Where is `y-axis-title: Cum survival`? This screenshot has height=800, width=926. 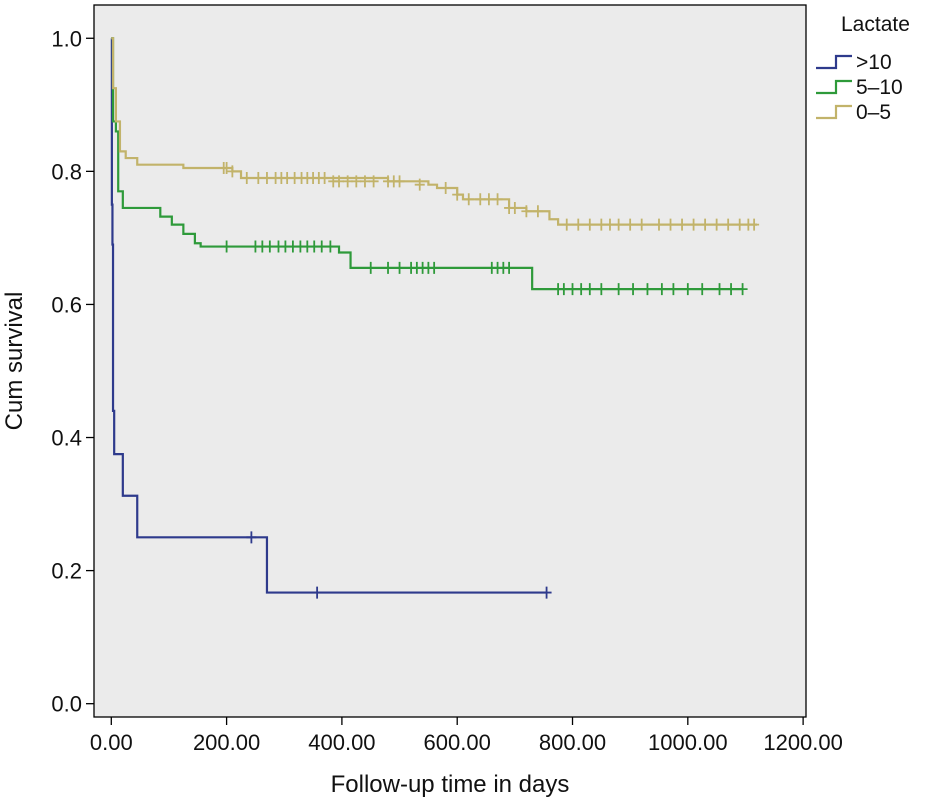 y-axis-title: Cum survival is located at coordinates (14, 361).